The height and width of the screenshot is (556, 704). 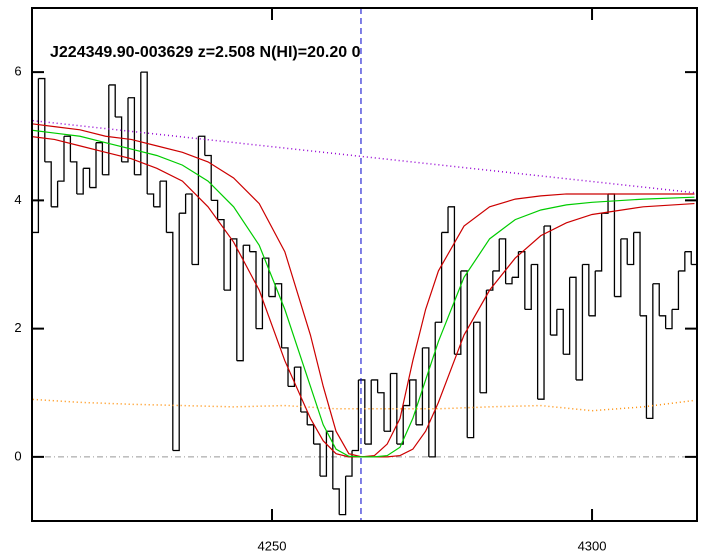 What do you see at coordinates (17, 199) in the screenshot?
I see `y-tick-label: 4` at bounding box center [17, 199].